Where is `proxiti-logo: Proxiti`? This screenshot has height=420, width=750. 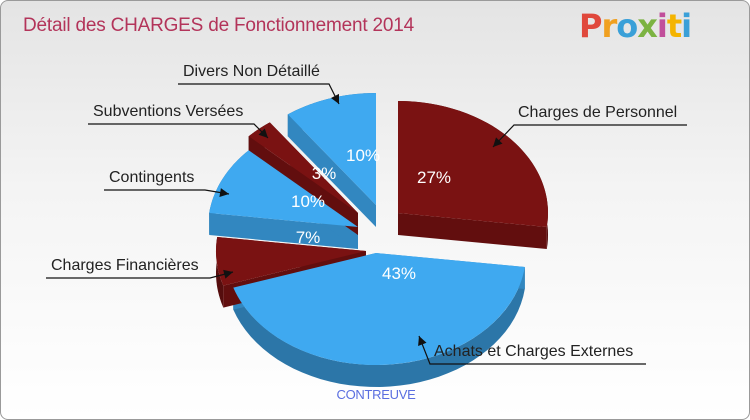
proxiti-logo: Proxiti is located at coordinates (635, 26).